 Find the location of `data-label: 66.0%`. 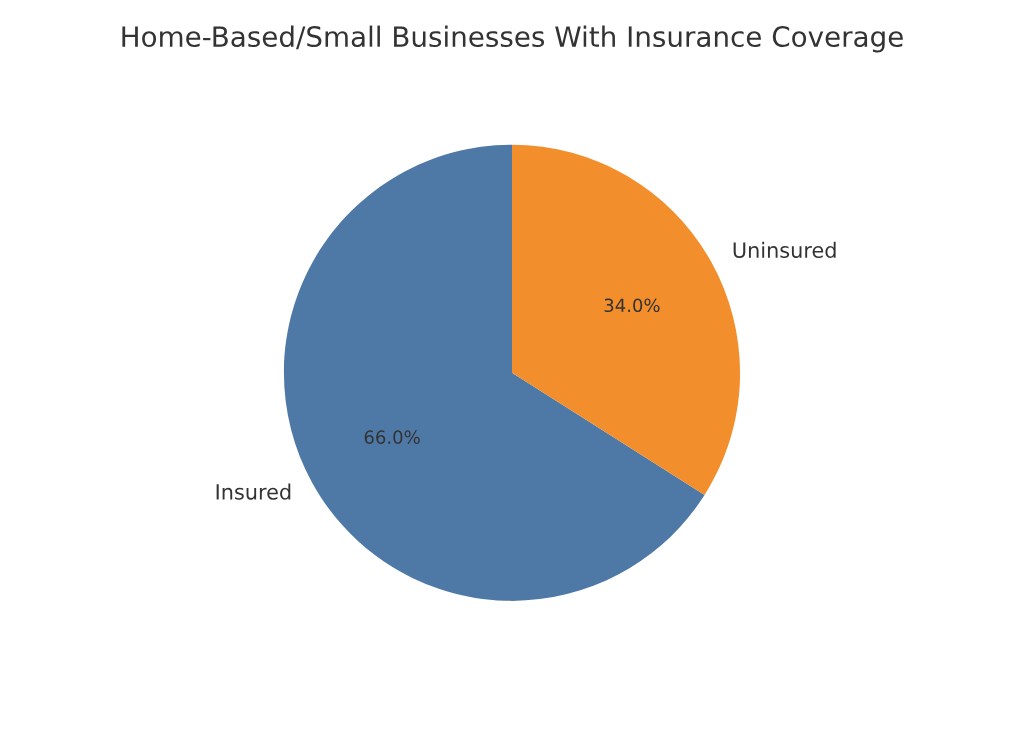

data-label: 66.0% is located at coordinates (392, 437).